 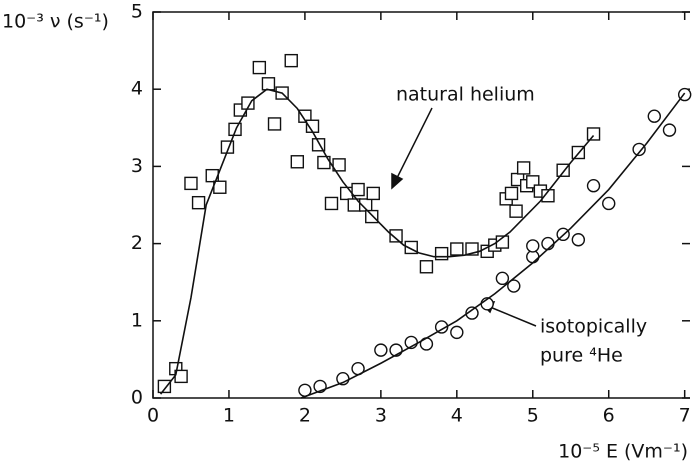 What do you see at coordinates (623, 452) in the screenshot?
I see `x-axis-label: 10⁻⁵ E (Vm⁻¹)` at bounding box center [623, 452].